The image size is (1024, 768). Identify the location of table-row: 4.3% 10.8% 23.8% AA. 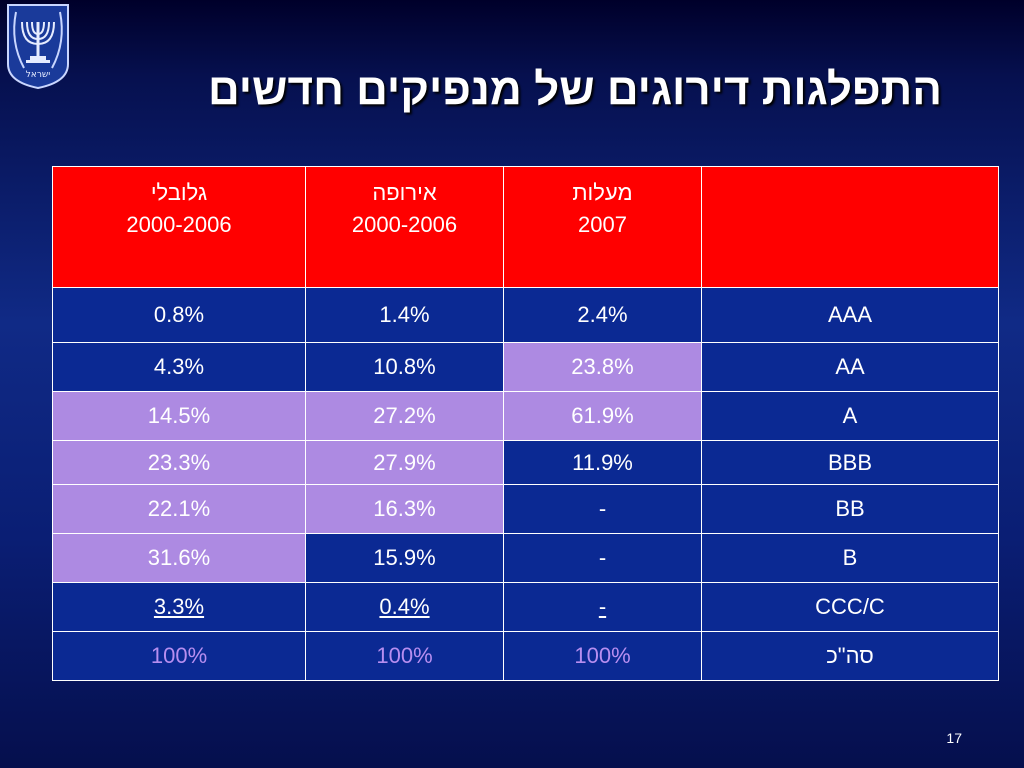
(525, 367).